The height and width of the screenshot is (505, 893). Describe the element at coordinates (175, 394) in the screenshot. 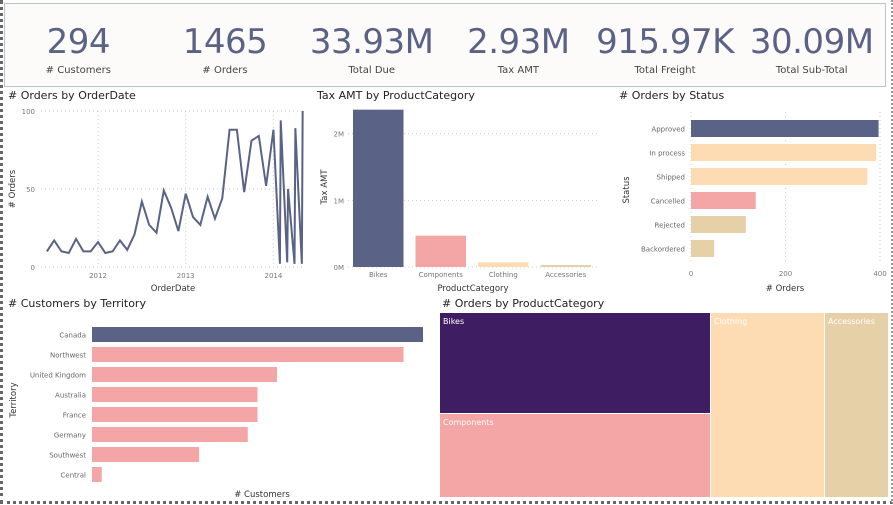

I see `bar-australia` at that location.